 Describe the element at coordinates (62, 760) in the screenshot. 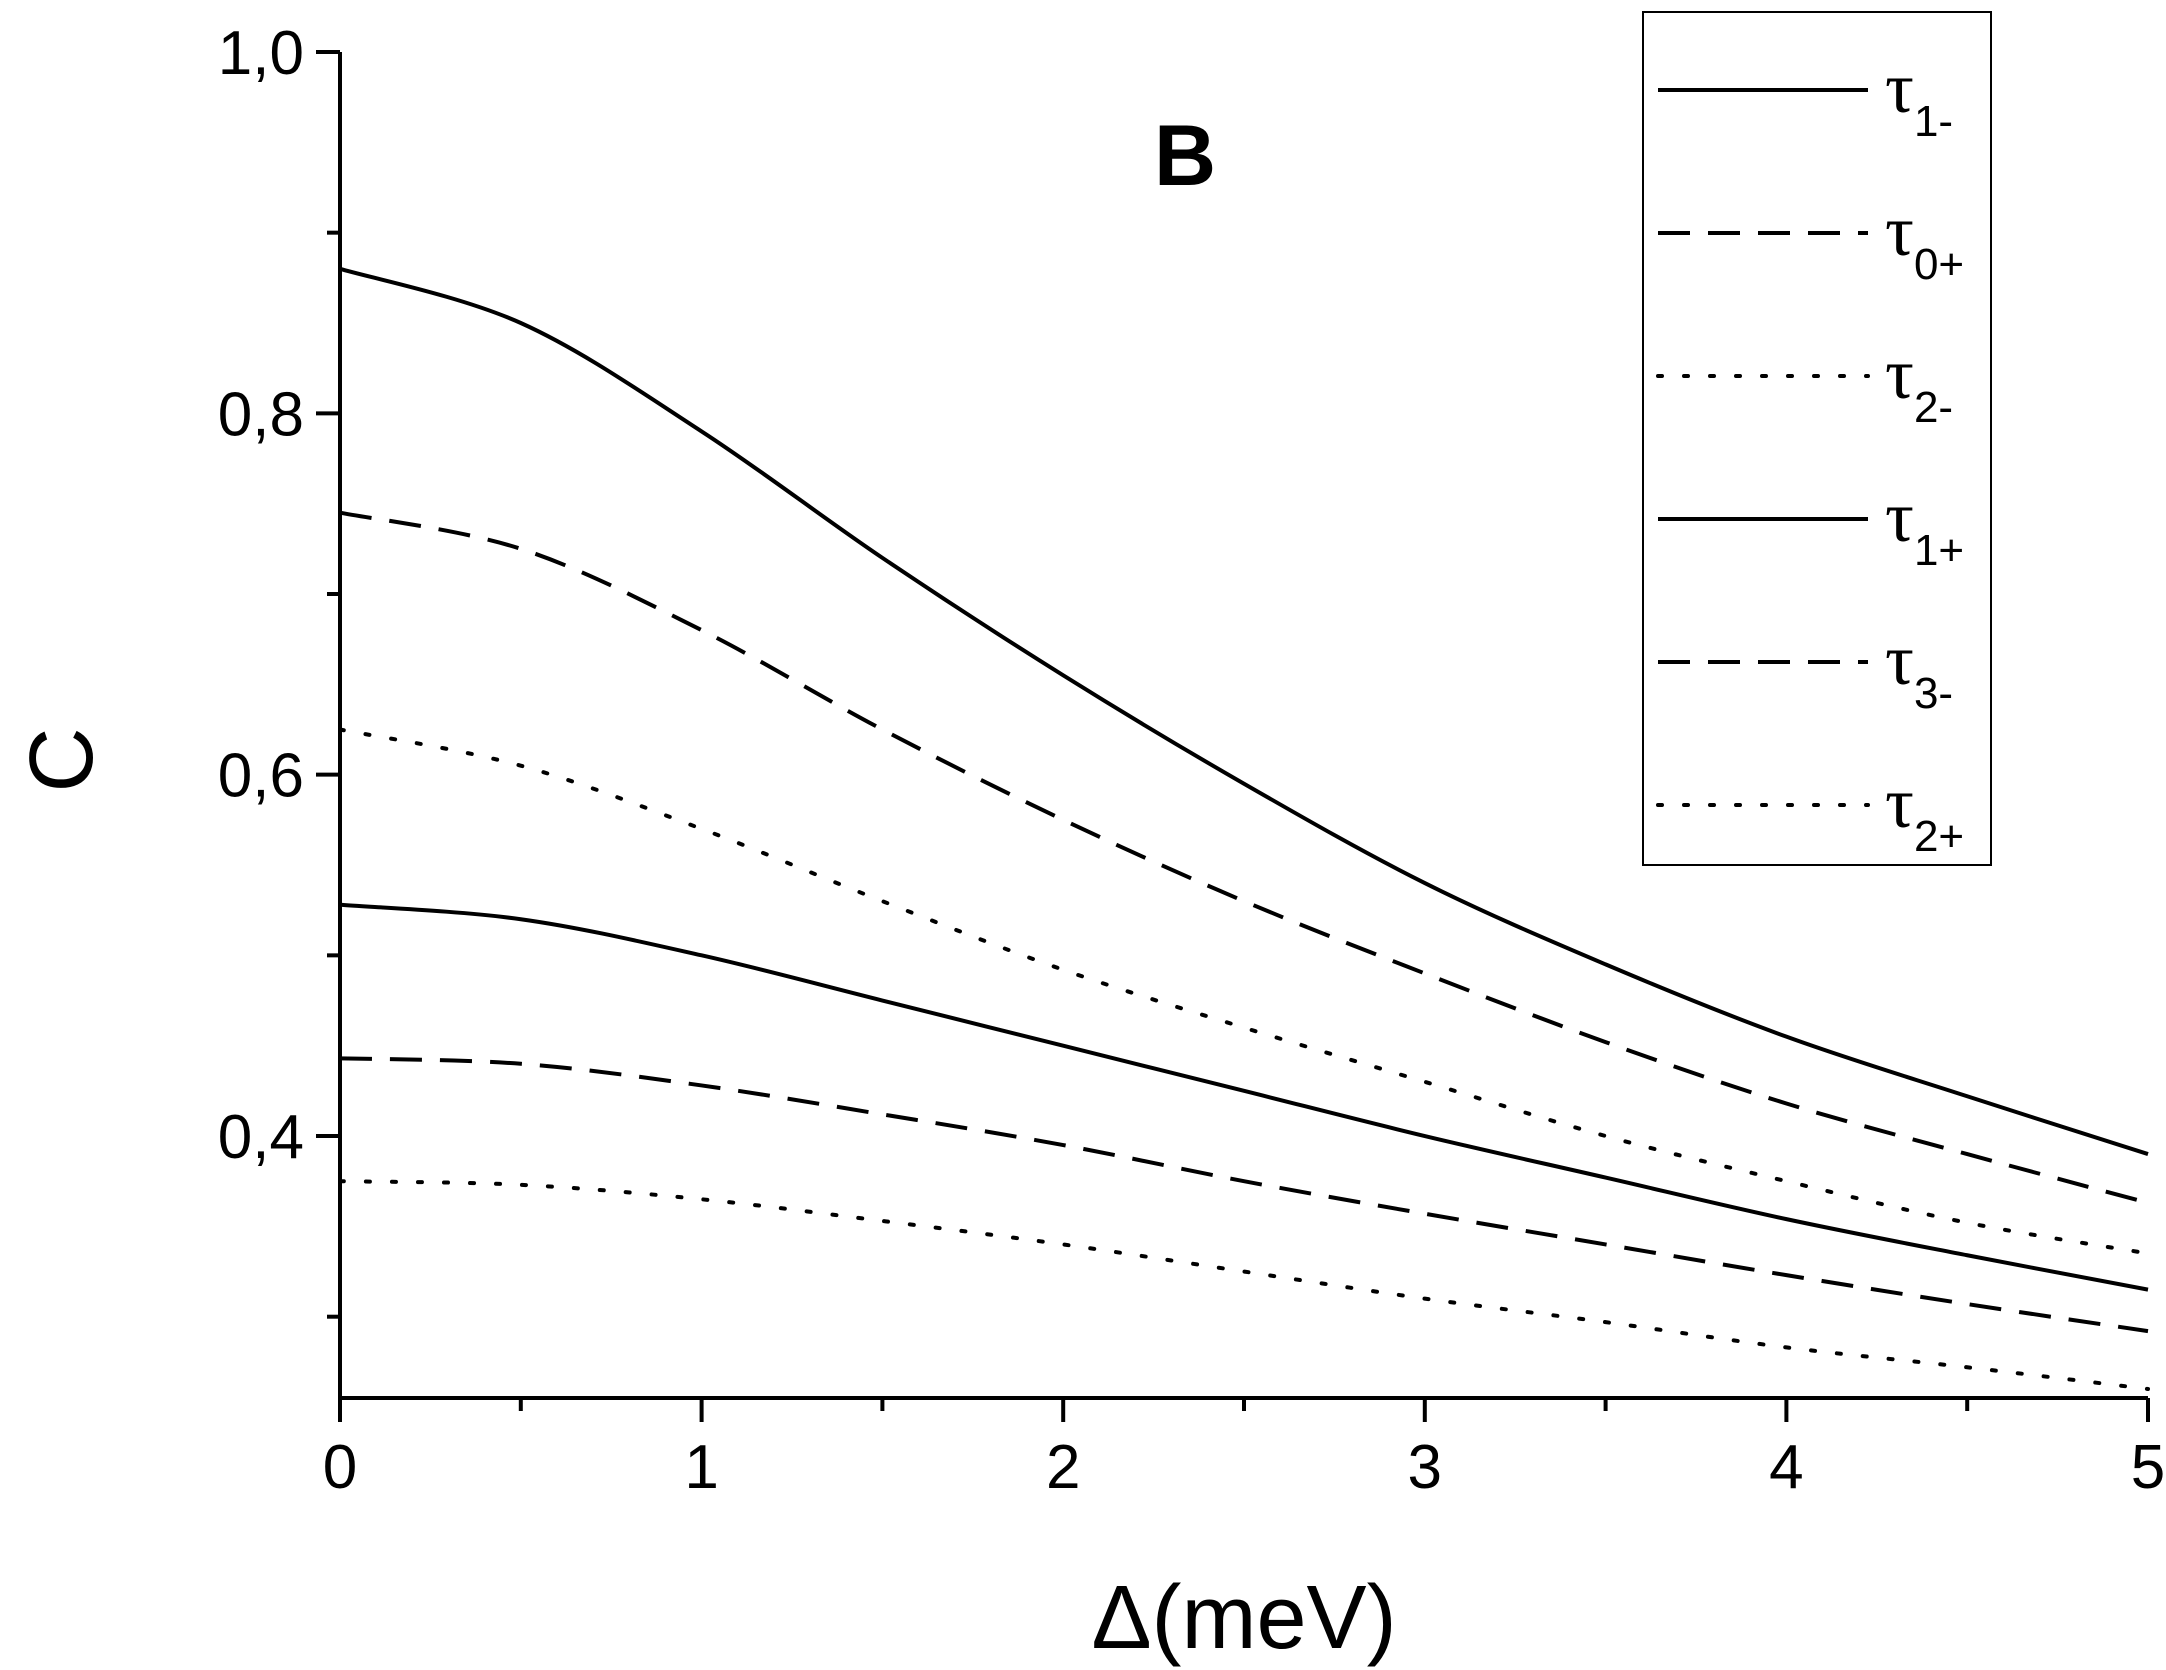

I see `y-axis-title: C` at that location.